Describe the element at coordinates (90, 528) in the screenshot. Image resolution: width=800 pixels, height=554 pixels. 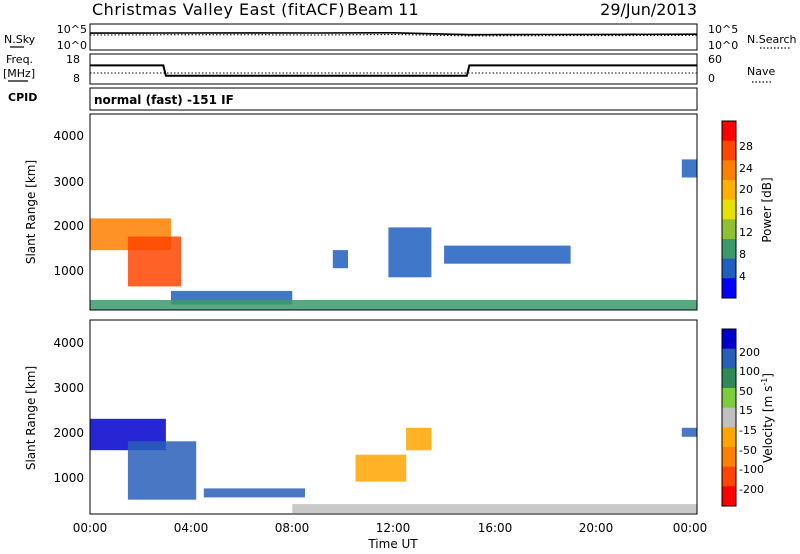
I see `xtick-00: 00:00` at that location.